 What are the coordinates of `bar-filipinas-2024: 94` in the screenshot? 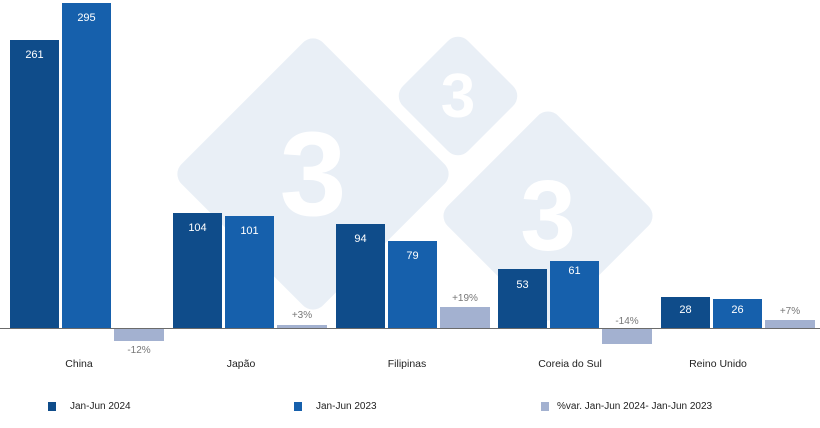 It's located at (360, 276).